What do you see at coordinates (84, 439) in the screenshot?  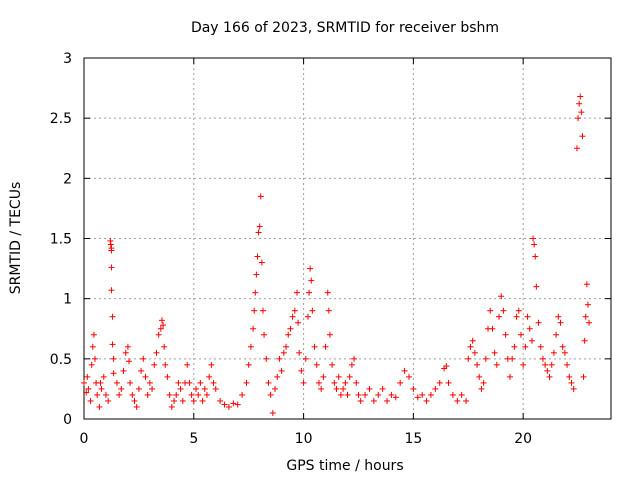 I see `x-tick-label: 0` at bounding box center [84, 439].